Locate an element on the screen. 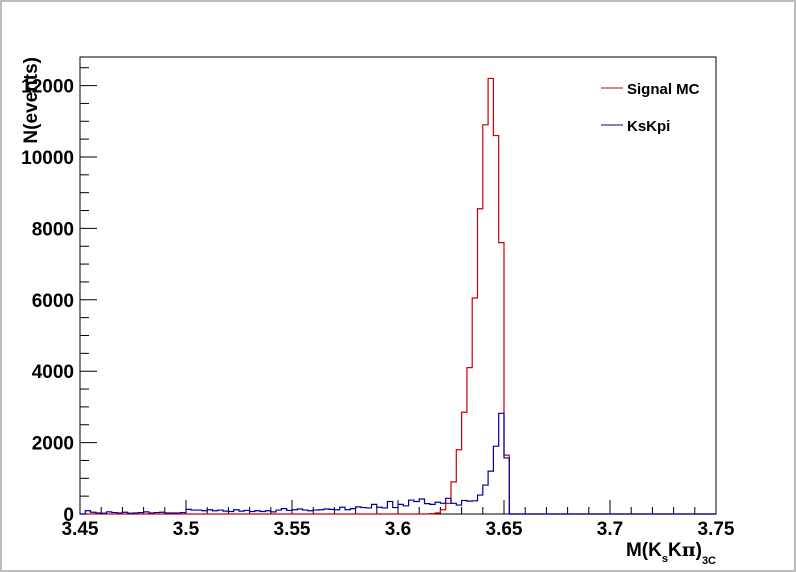 Image resolution: width=796 pixels, height=572 pixels. x-axis-title-mid: K is located at coordinates (675, 550).